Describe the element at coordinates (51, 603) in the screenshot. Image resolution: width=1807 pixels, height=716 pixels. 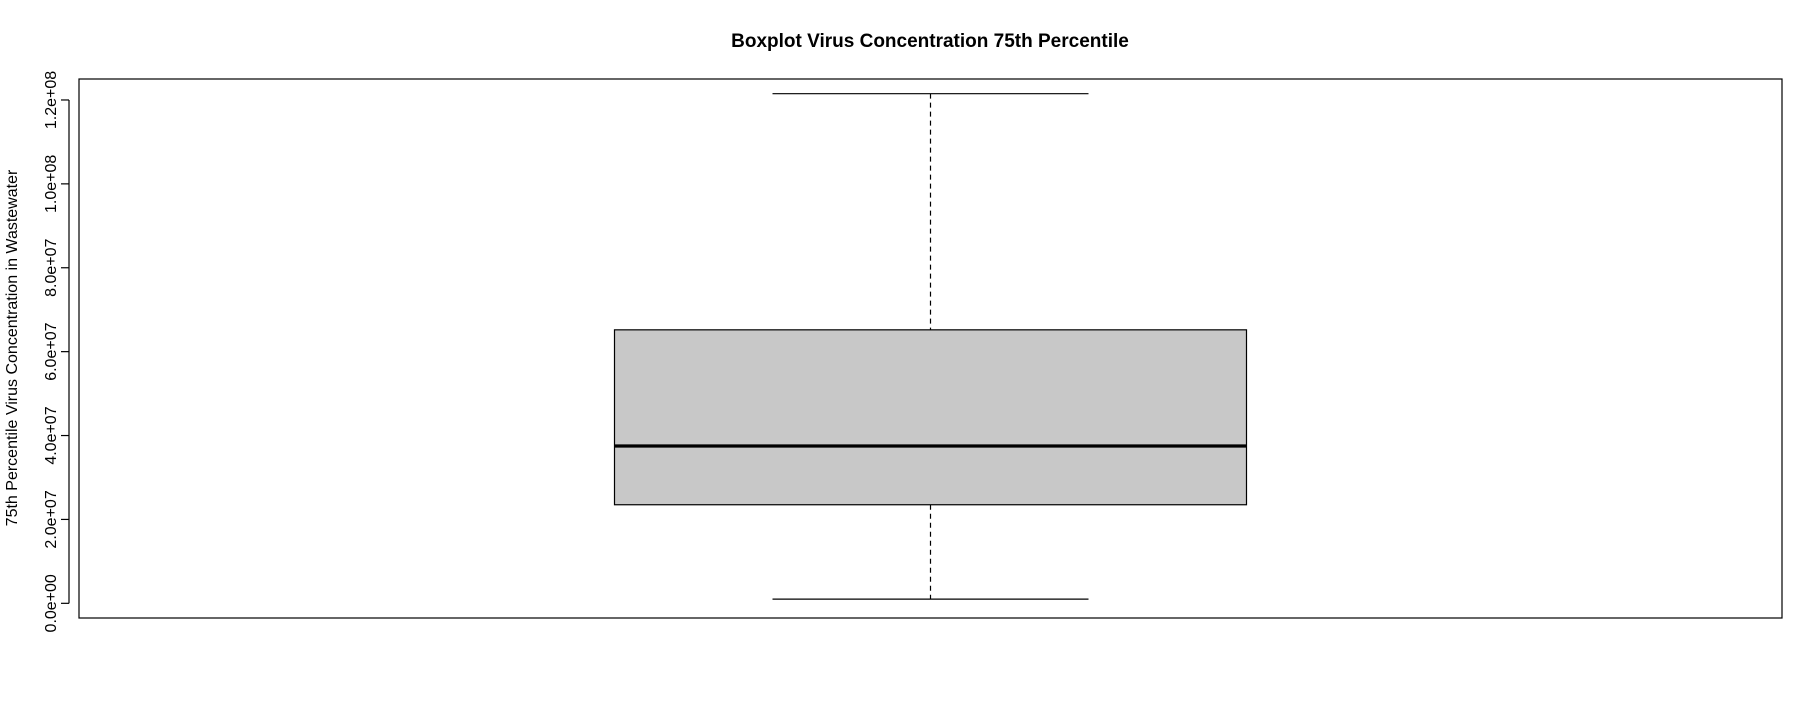
I see `y-tick-label: 0.0e+00` at that location.